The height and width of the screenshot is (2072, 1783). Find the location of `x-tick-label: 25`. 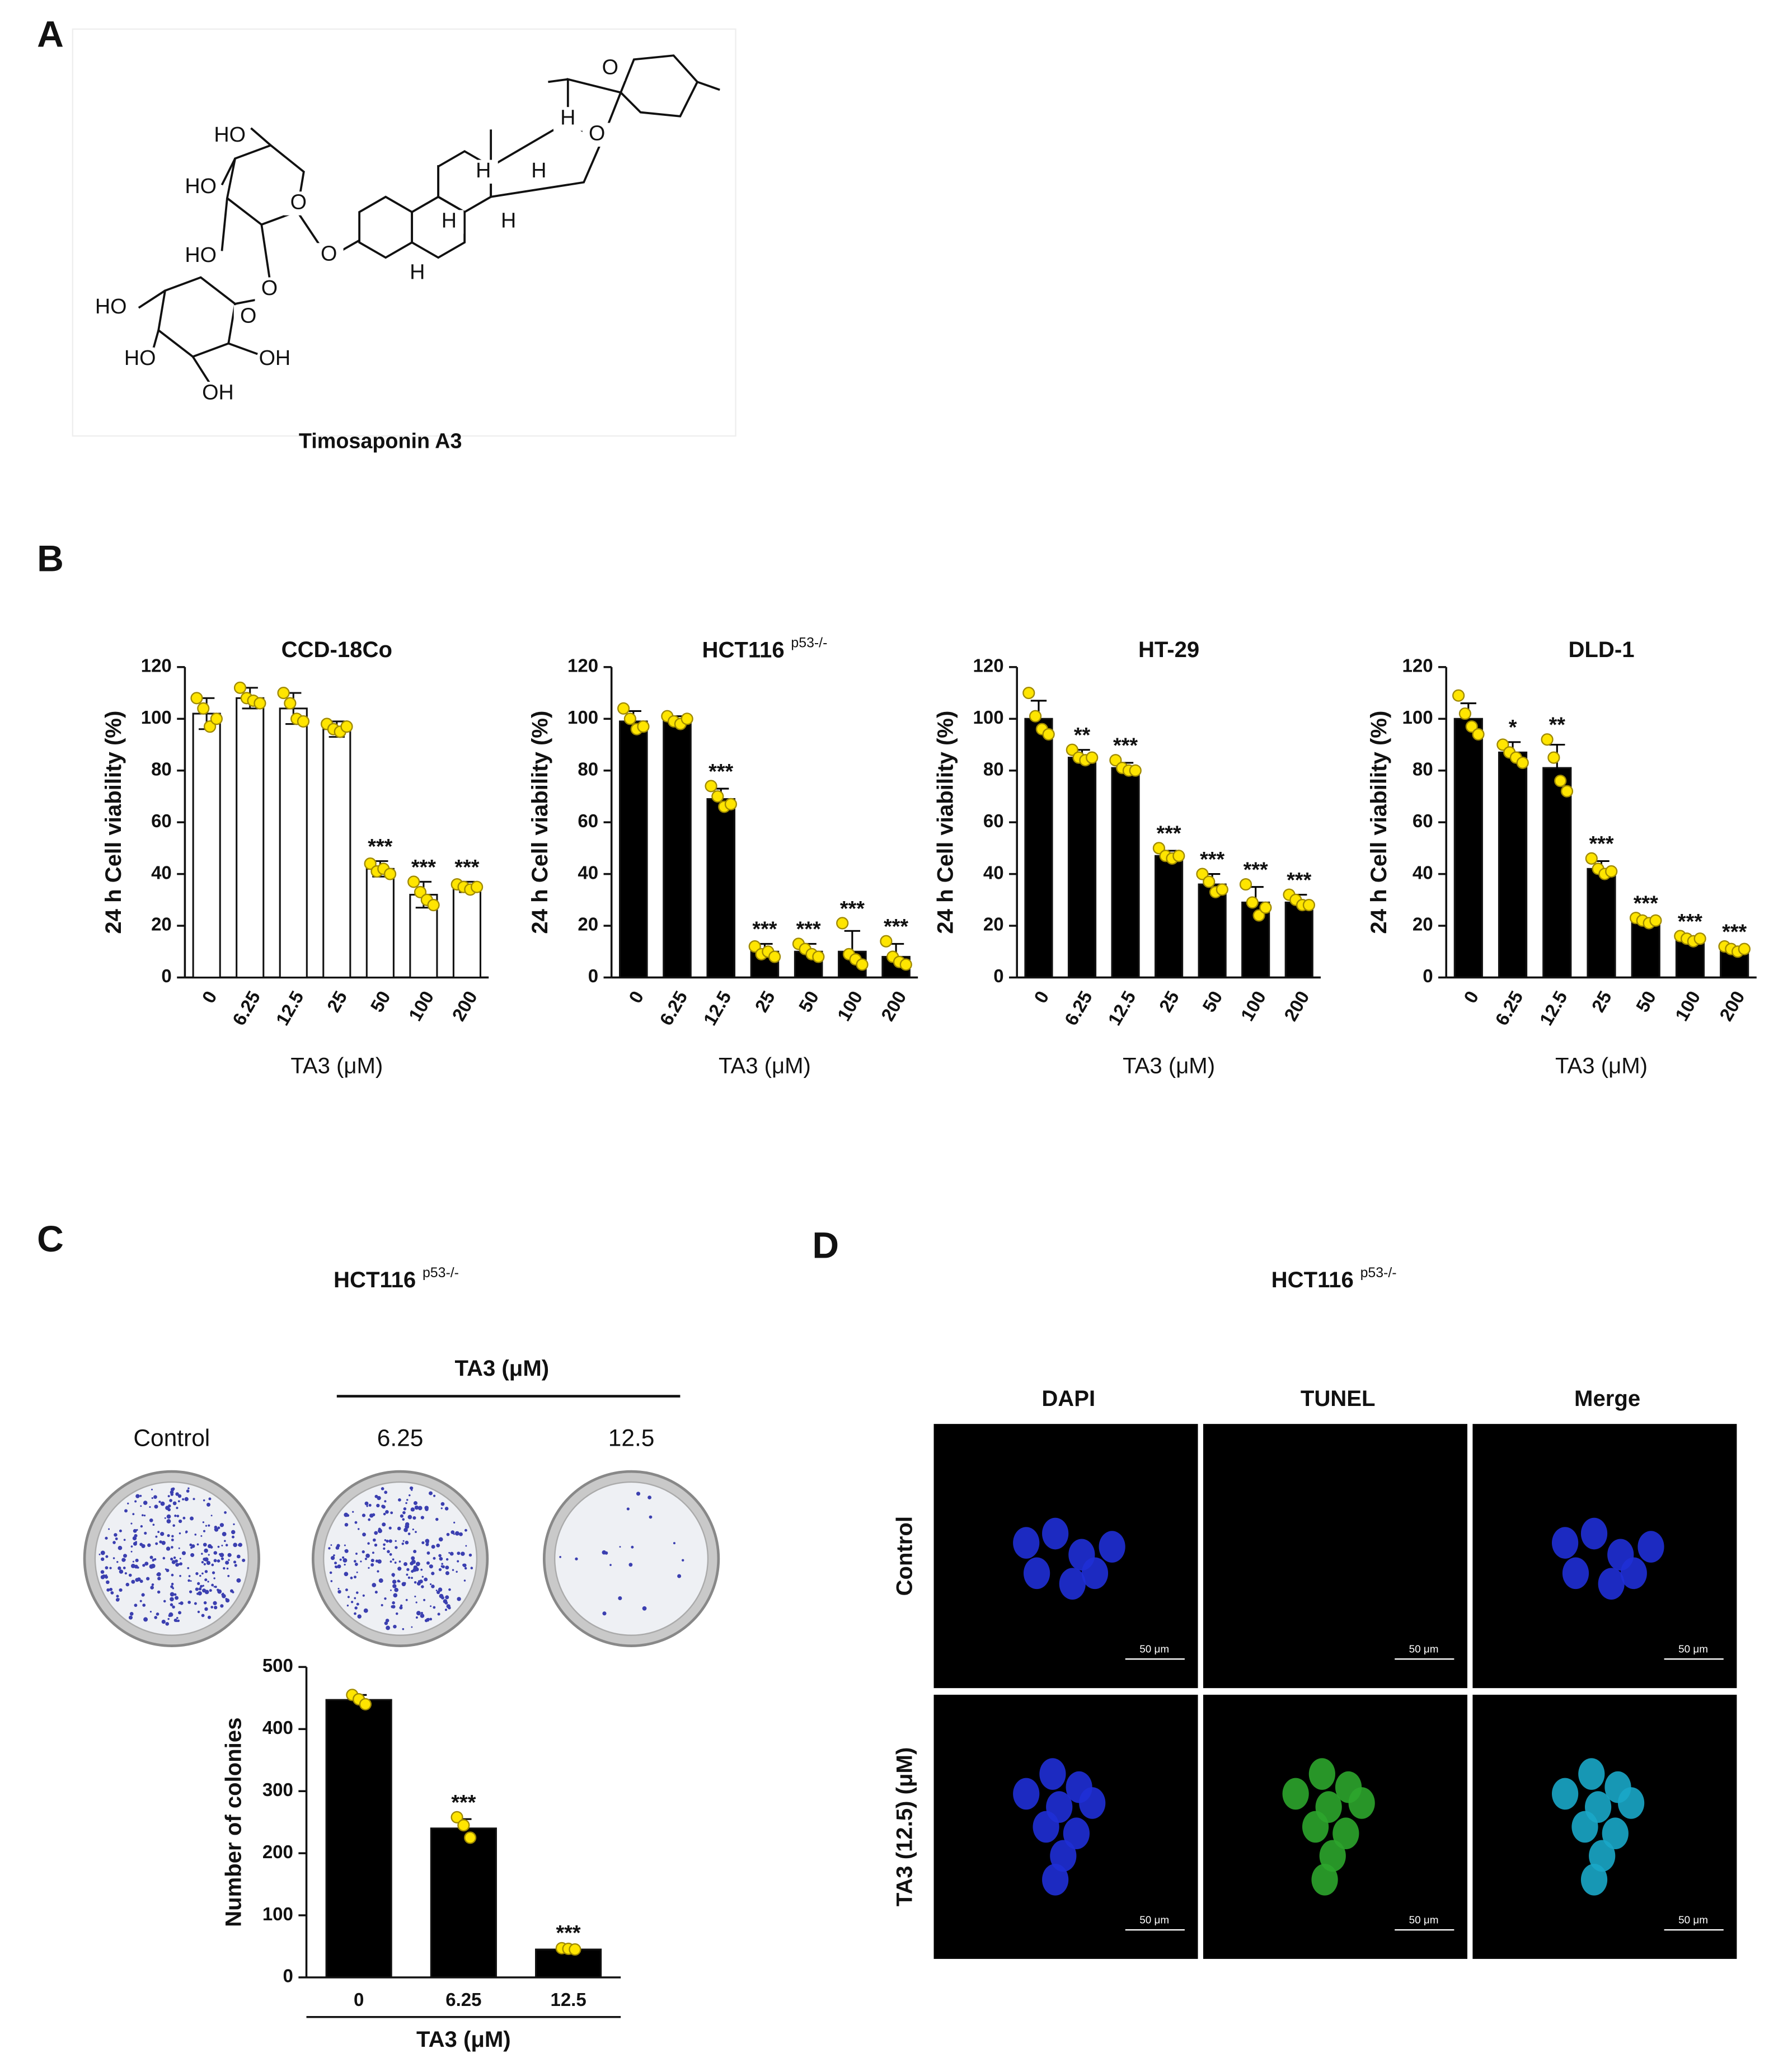

x-tick-label: 25 is located at coordinates (764, 1001).